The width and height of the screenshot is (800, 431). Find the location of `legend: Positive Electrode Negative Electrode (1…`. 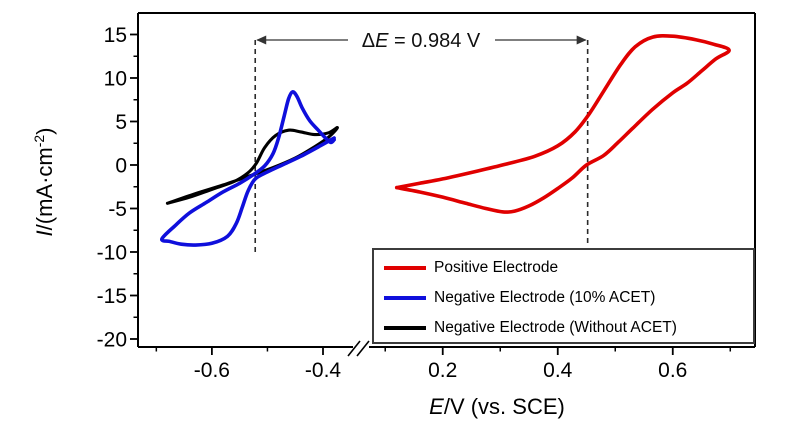

legend: Positive Electrode Negative Electrode (1… is located at coordinates (563, 296).